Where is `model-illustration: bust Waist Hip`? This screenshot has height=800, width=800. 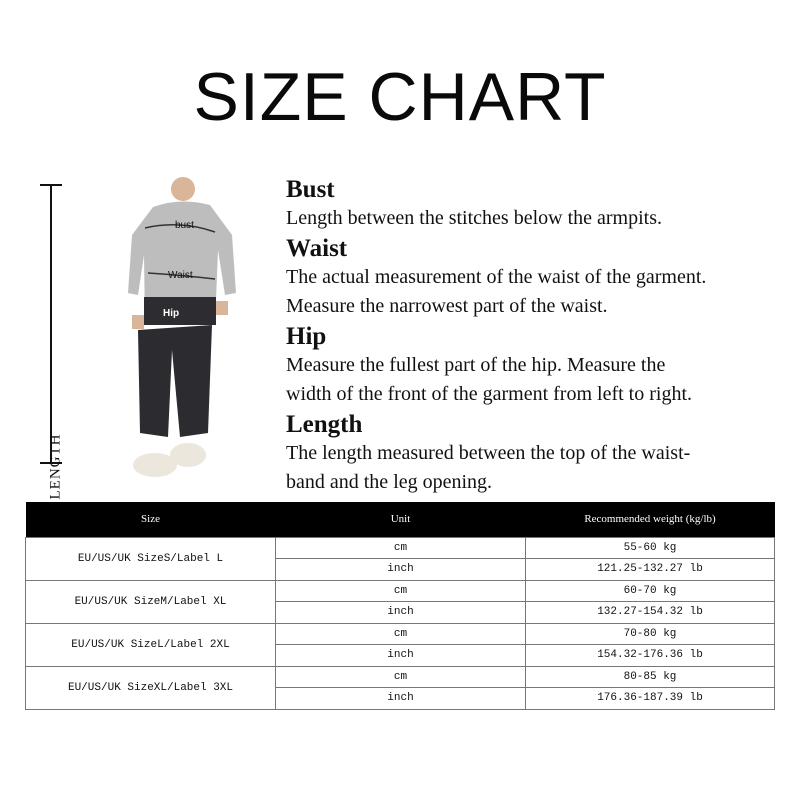 model-illustration: bust Waist Hip is located at coordinates (138, 327).